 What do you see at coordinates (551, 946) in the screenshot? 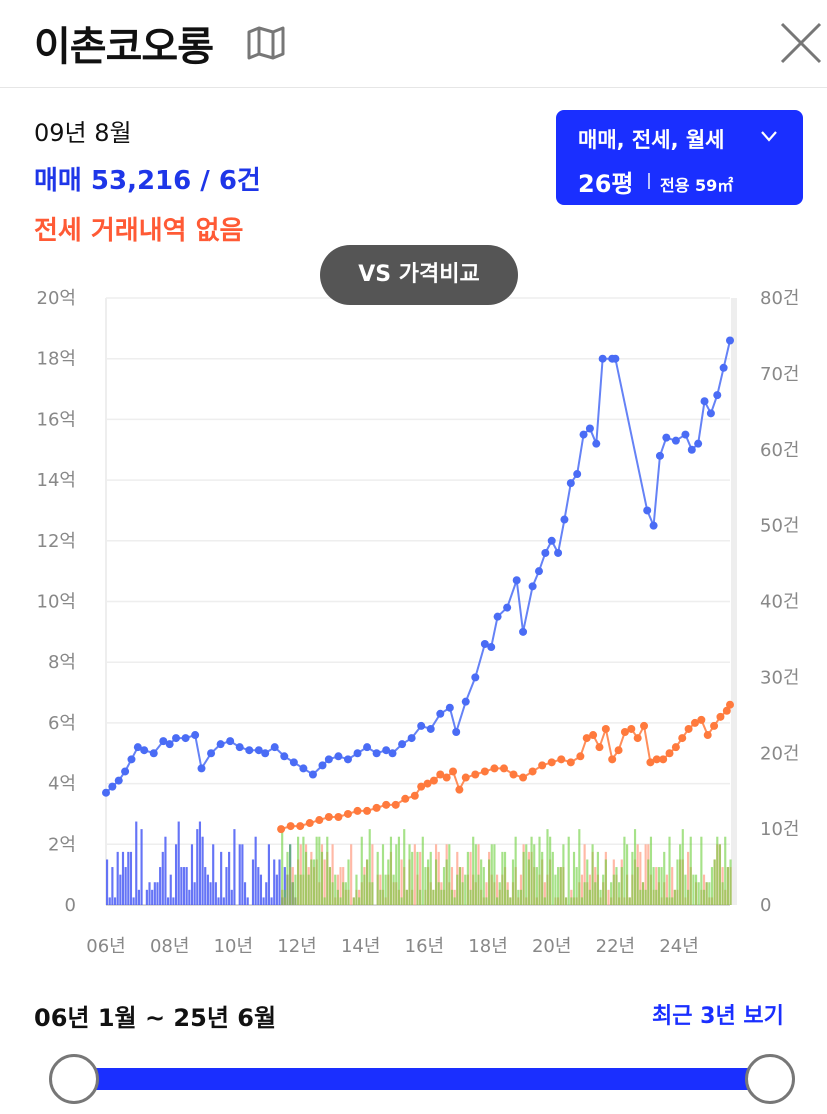
I see `x-tick-label: 20년` at bounding box center [551, 946].